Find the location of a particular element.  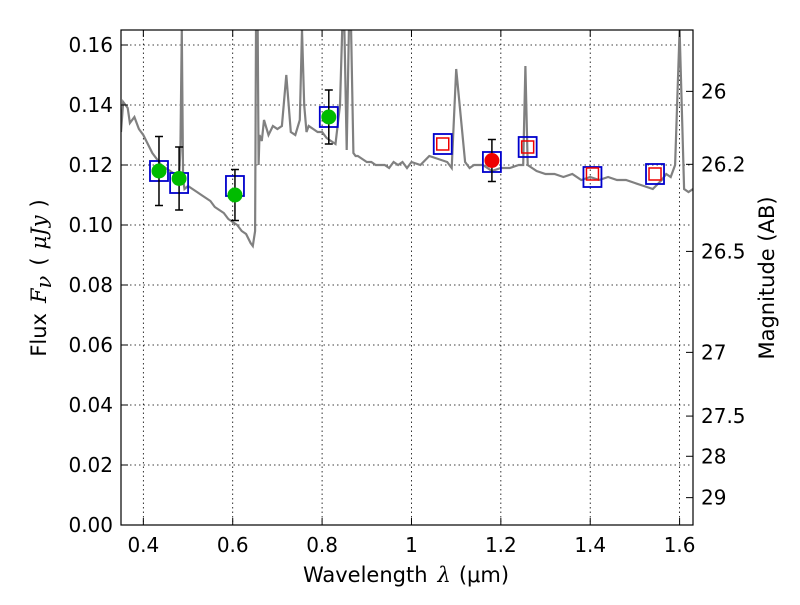

y-axis-label-text: Flux is located at coordinates (39, 335).